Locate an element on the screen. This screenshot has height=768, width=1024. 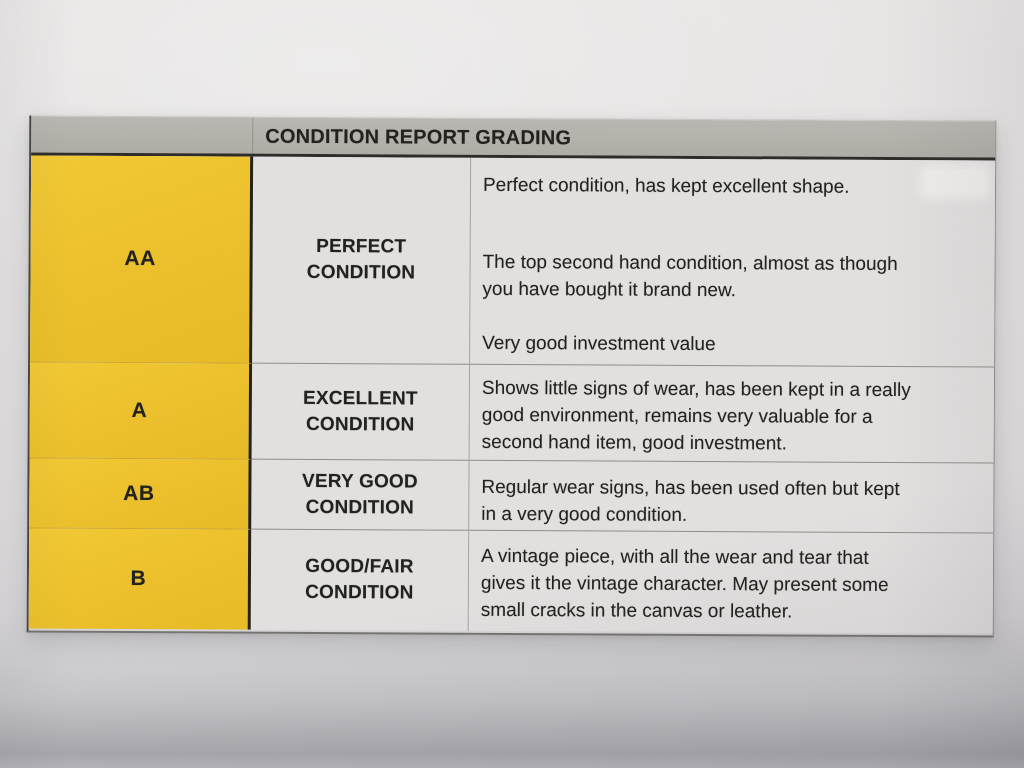
grade-cell: AA is located at coordinates (142, 259).